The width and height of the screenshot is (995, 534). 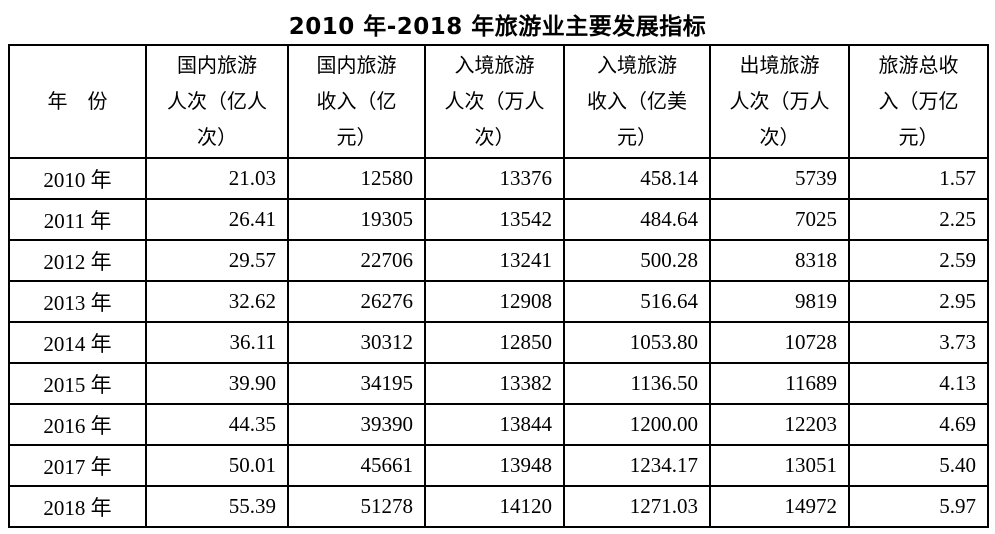 What do you see at coordinates (77, 424) in the screenshot?
I see `year-cell: 2016 年` at bounding box center [77, 424].